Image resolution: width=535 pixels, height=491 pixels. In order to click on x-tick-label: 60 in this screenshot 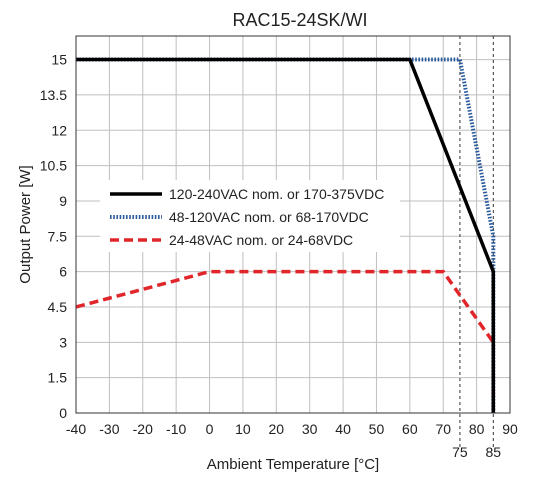, I will do `click(410, 429)`.